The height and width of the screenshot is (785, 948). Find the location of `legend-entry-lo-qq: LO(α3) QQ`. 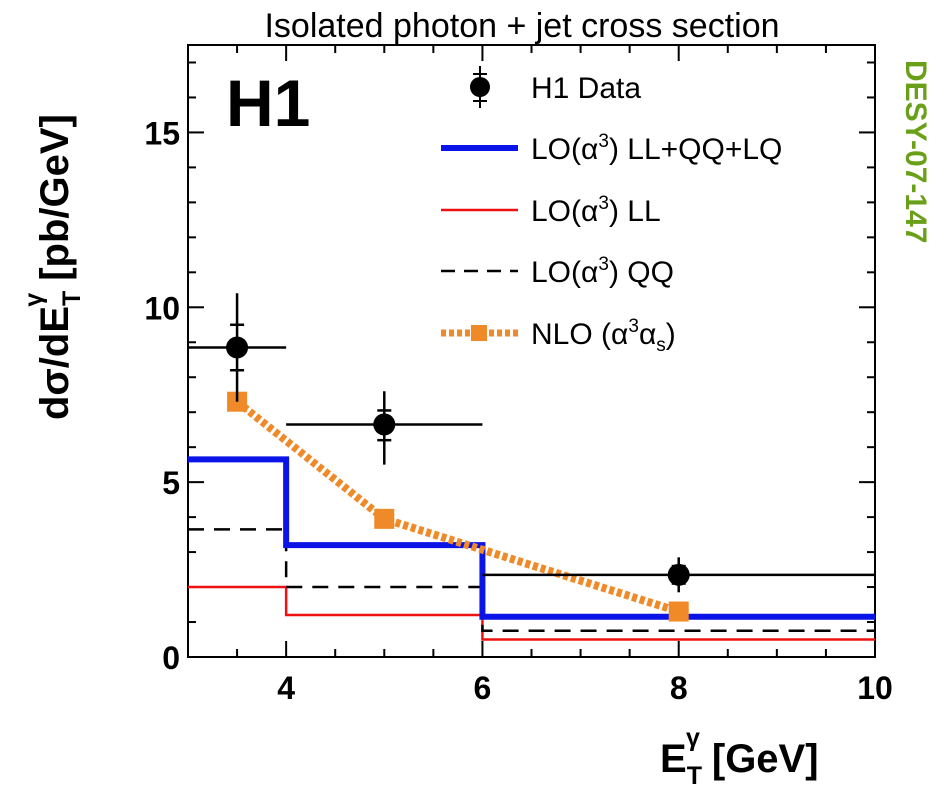

legend-entry-lo-qq: LO(α3) QQ is located at coordinates (557, 271).